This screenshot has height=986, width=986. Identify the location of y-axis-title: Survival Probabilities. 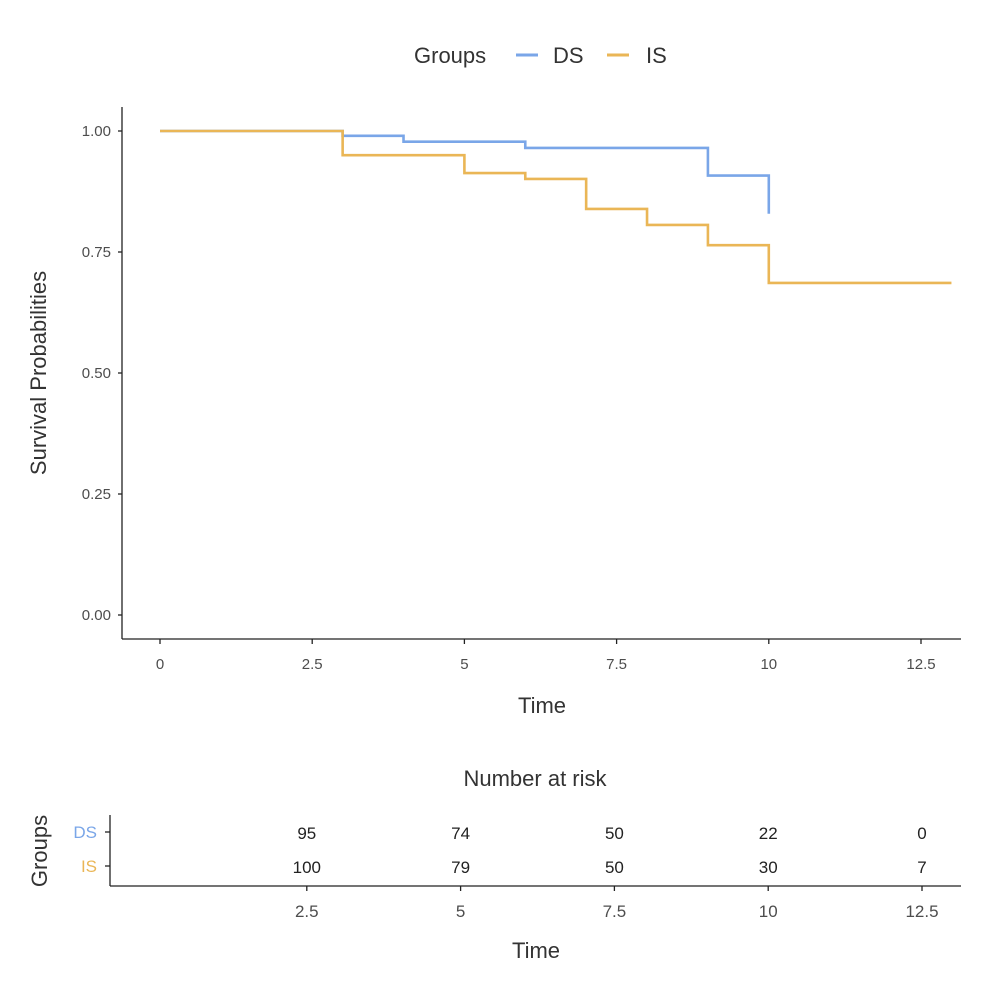
(38, 373).